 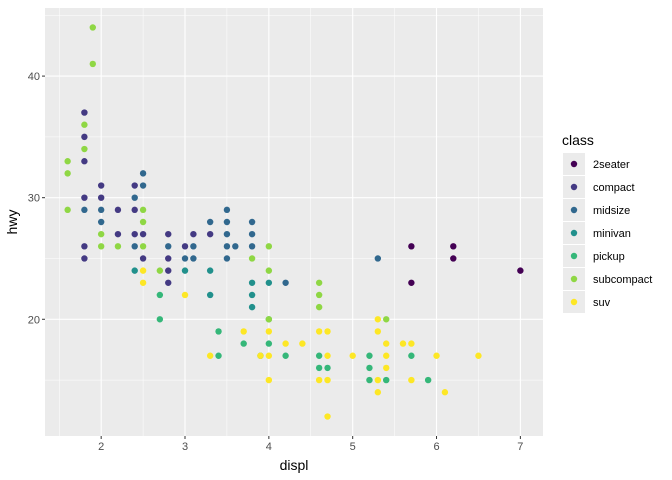 I want to click on legend-key-2seater, so click(x=574, y=164).